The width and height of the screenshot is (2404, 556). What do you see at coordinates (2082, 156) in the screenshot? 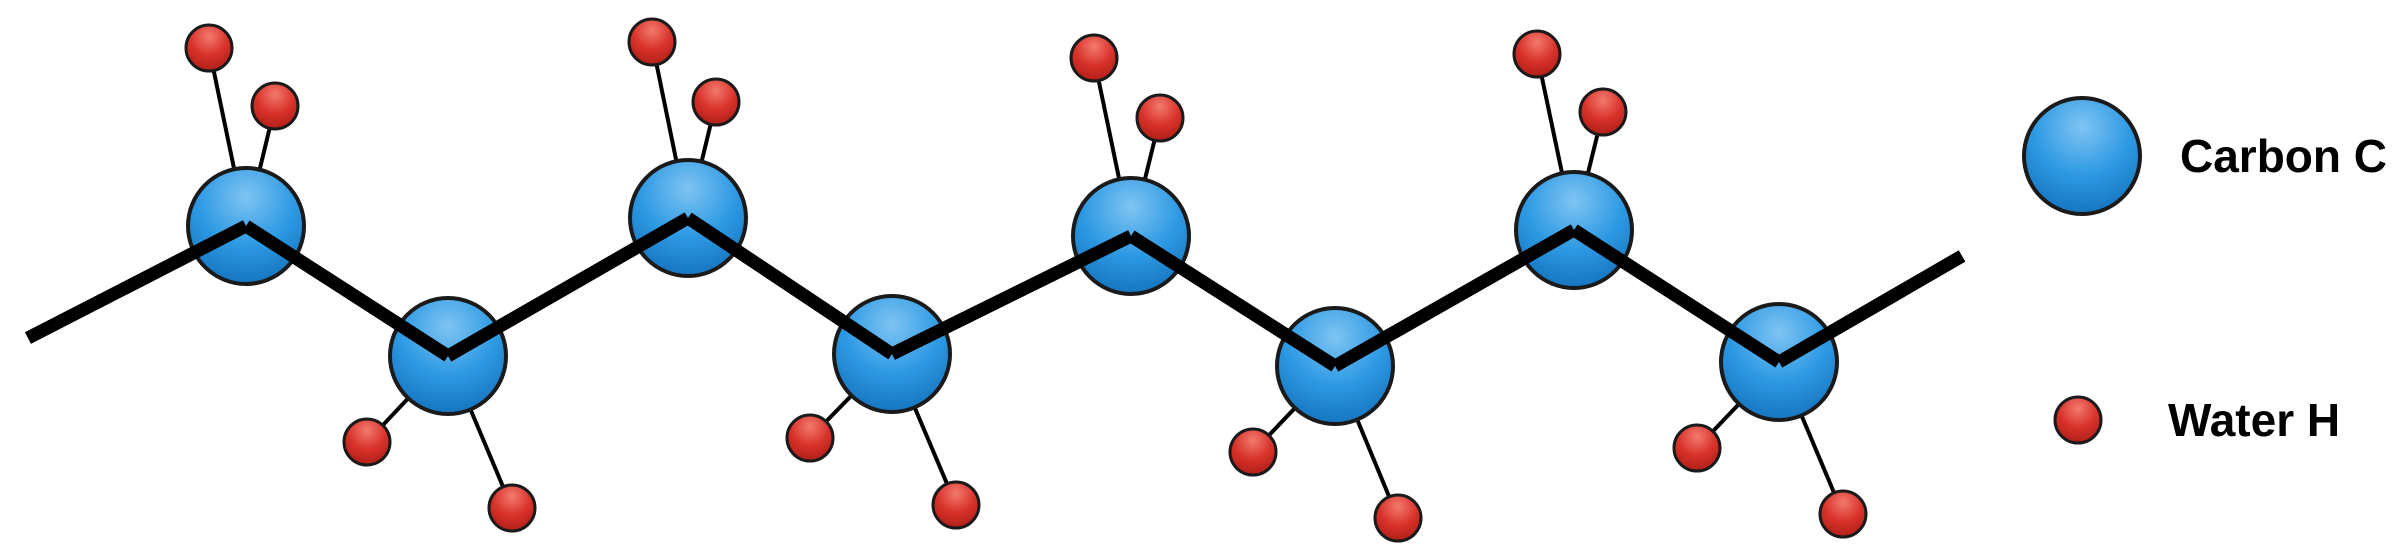
I see `legend-carbon-icon` at bounding box center [2082, 156].